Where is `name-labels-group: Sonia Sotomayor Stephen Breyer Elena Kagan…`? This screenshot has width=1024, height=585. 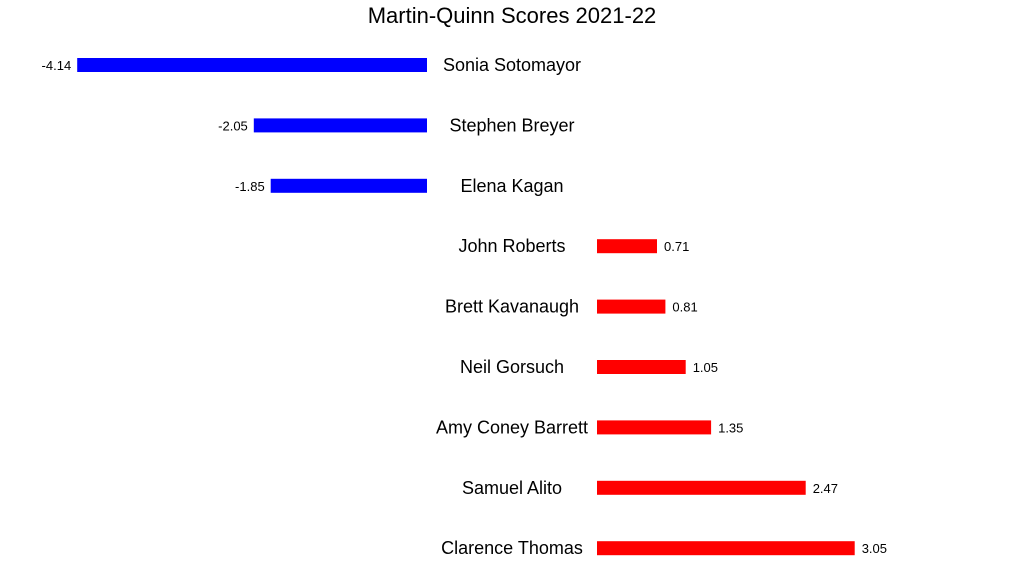 name-labels-group: Sonia Sotomayor Stephen Breyer Elena Kagan… is located at coordinates (512, 306).